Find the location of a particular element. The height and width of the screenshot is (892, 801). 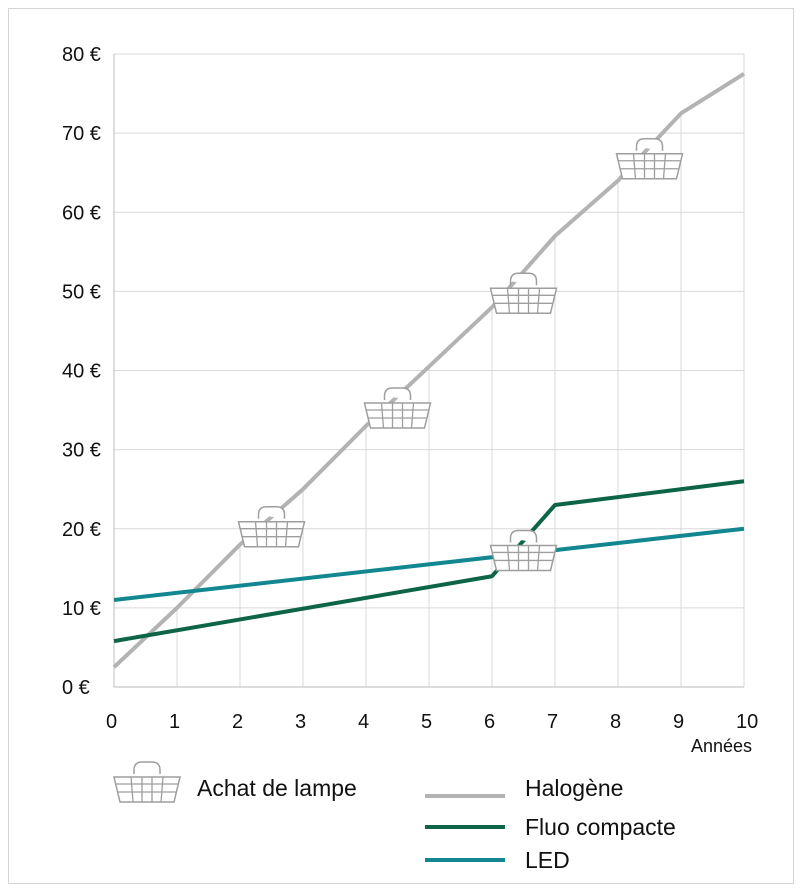

x-tick-label: 5 is located at coordinates (426, 722).